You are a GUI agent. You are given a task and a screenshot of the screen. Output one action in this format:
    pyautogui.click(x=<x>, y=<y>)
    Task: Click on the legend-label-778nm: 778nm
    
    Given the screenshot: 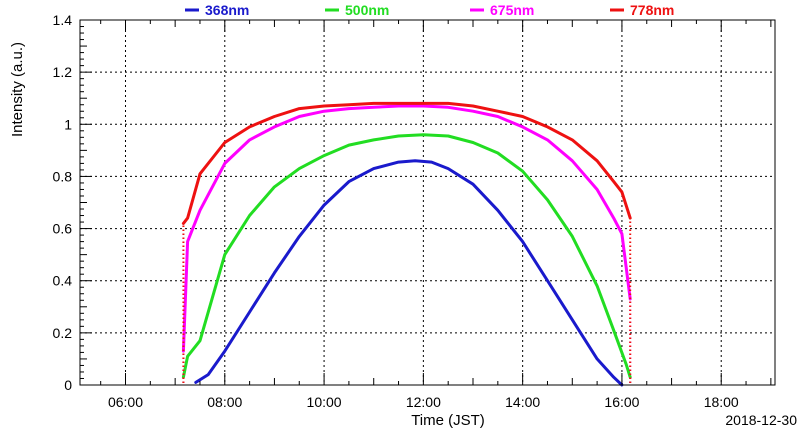 What is the action you would take?
    pyautogui.click(x=652, y=10)
    